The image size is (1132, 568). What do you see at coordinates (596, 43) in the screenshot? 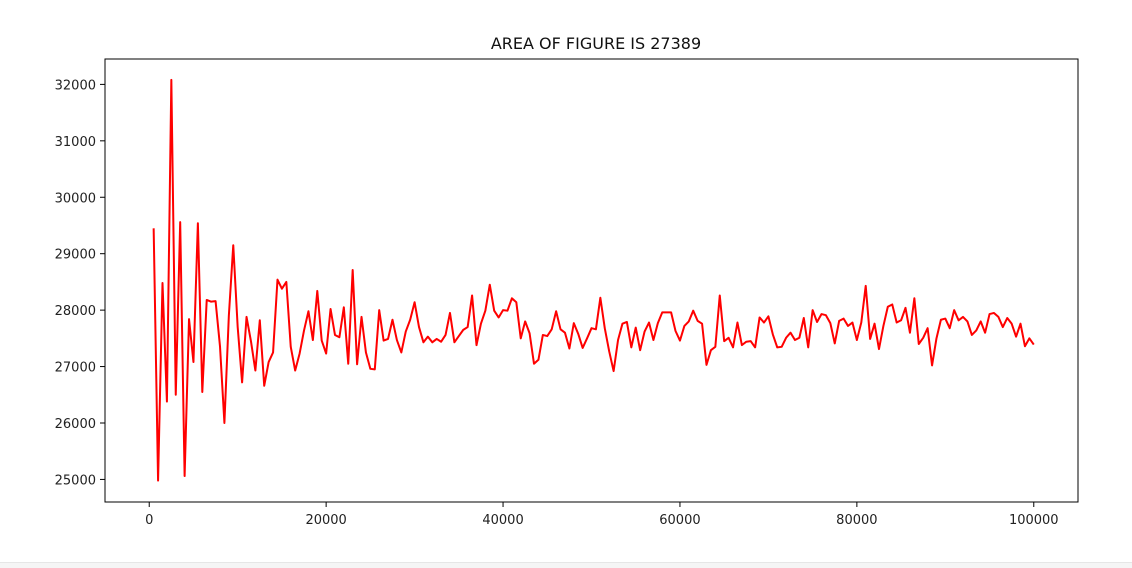
I see `chart-title: AREA OF FIGURE IS 27389` at bounding box center [596, 43].